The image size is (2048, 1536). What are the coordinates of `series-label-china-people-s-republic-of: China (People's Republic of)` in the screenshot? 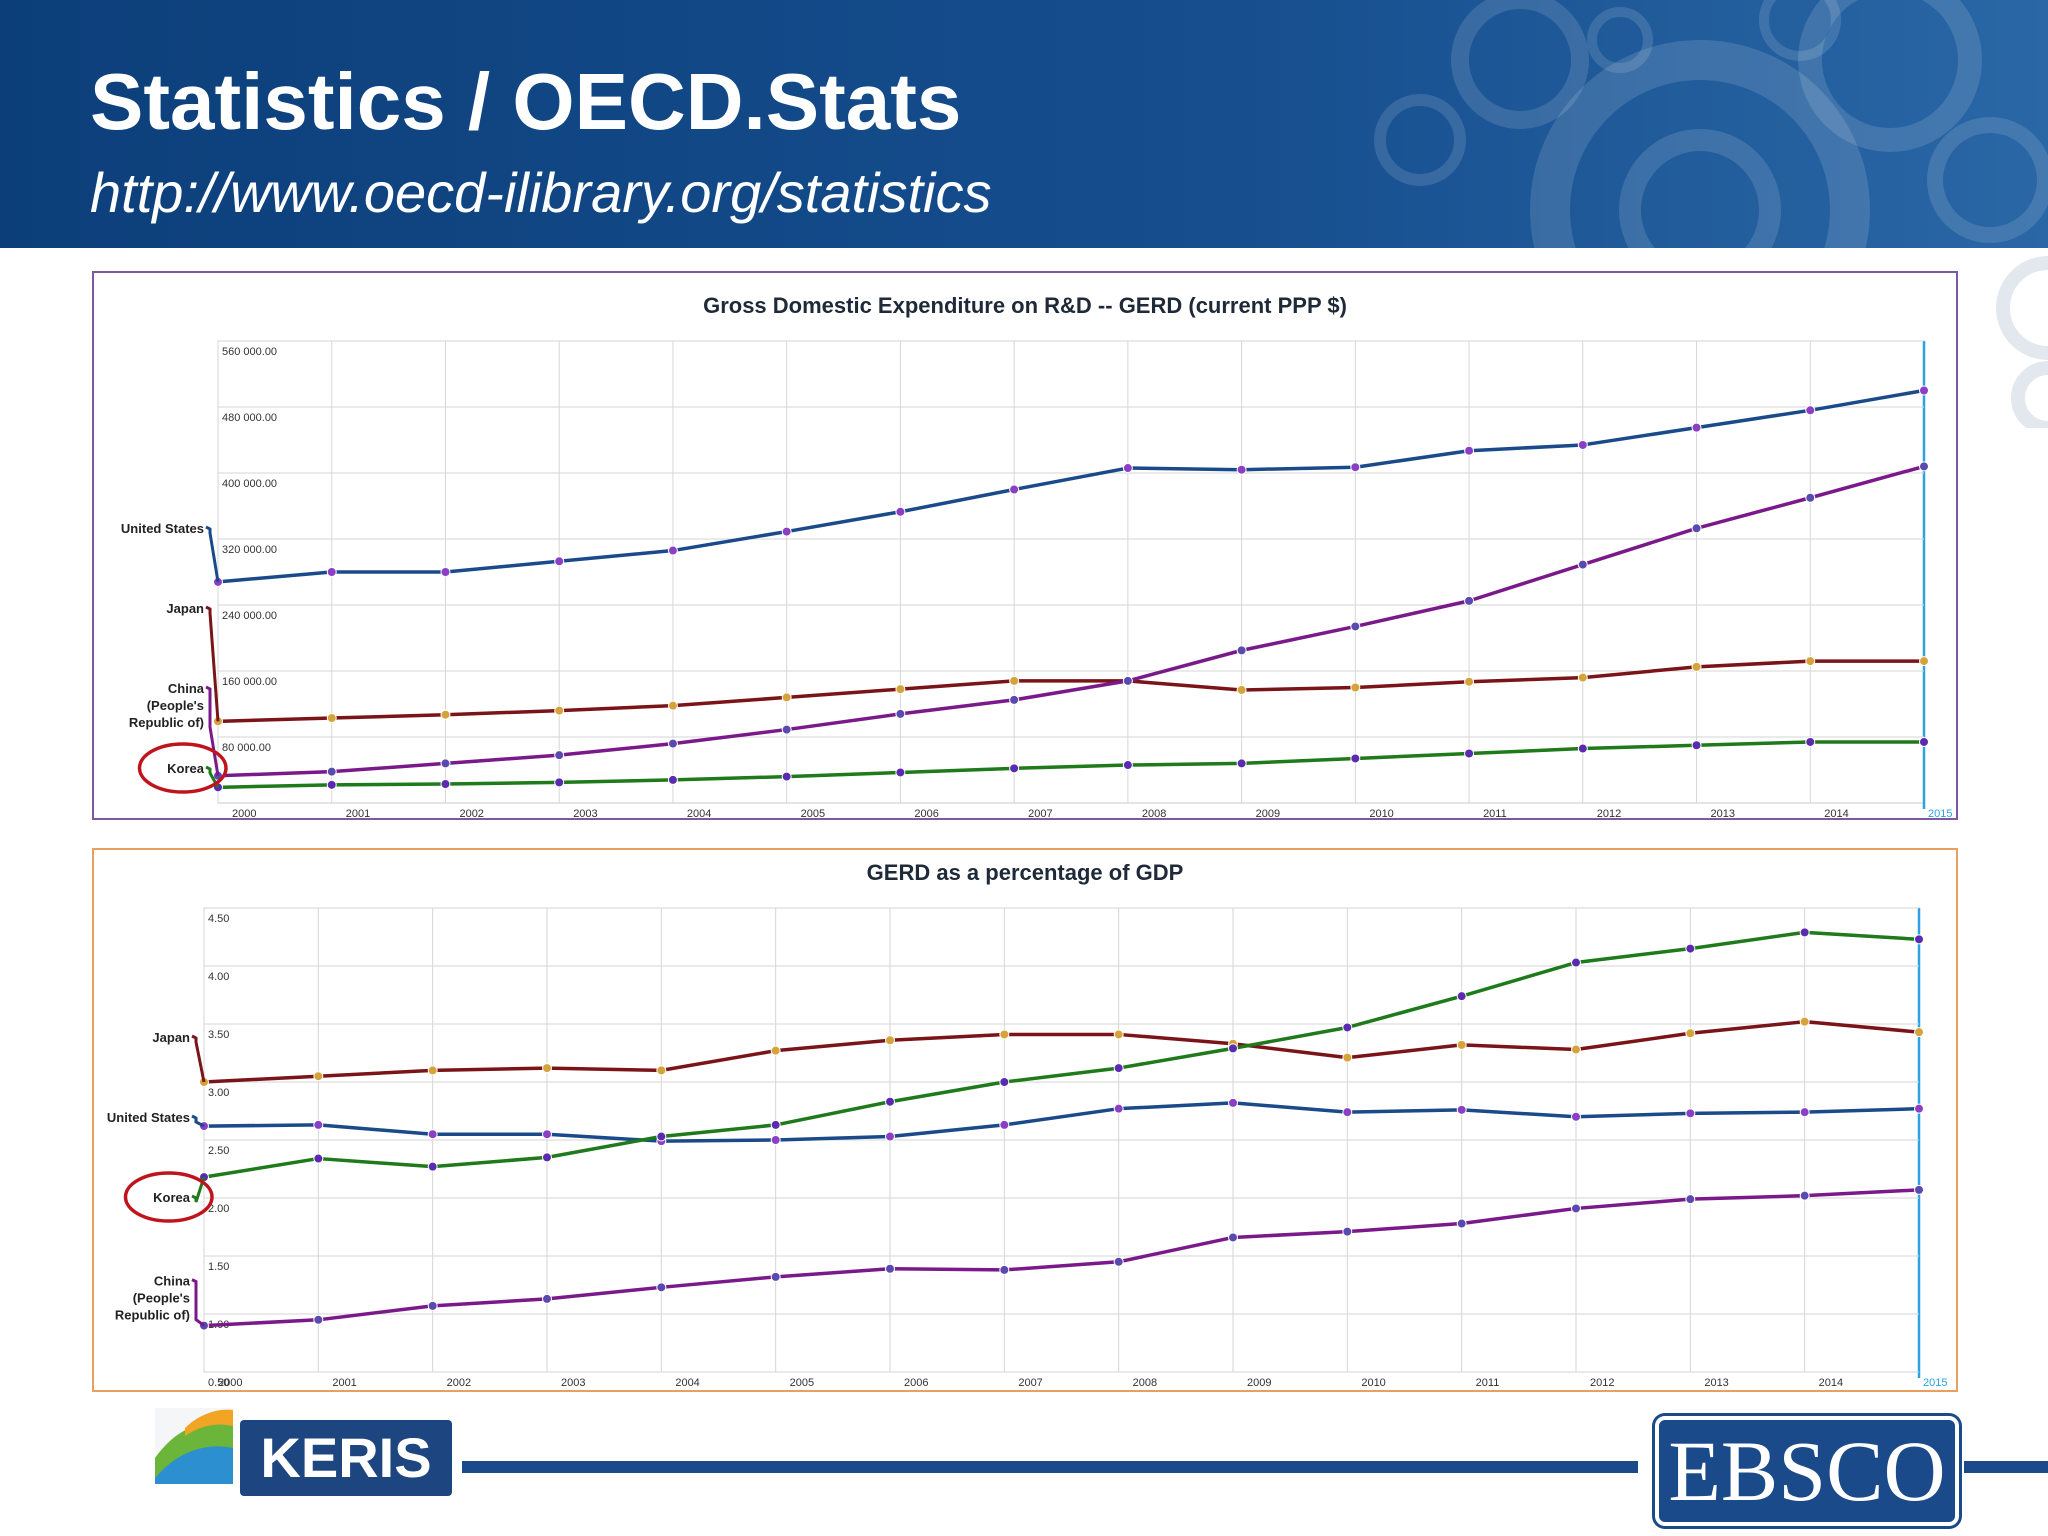 It's located at (153, 1298).